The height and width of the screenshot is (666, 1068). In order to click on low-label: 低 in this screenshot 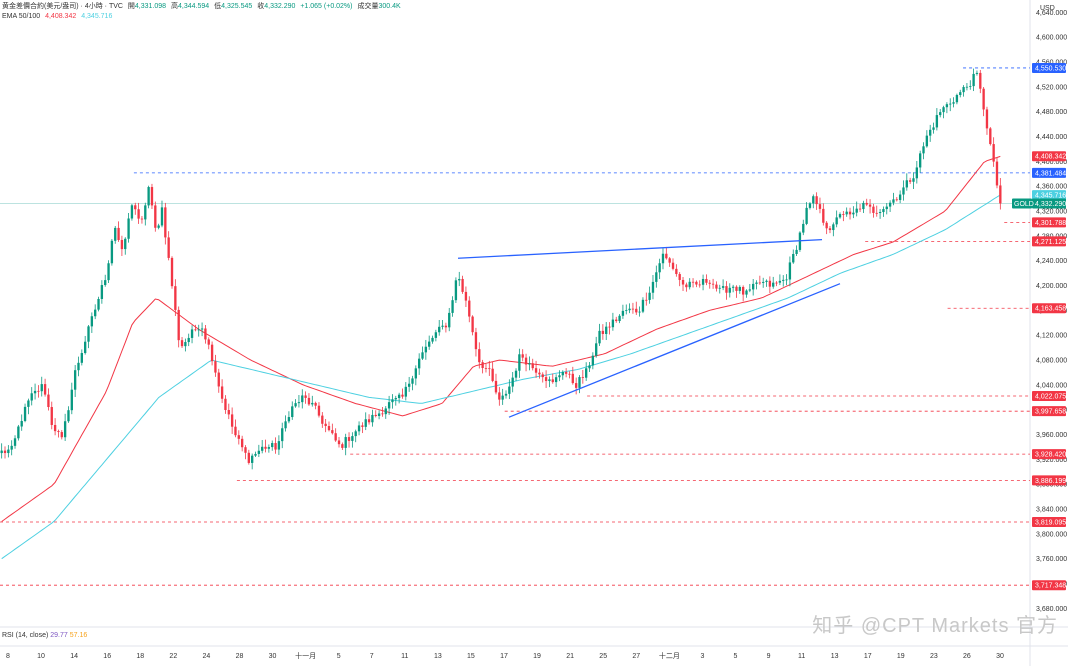, I will do `click(218, 6)`.